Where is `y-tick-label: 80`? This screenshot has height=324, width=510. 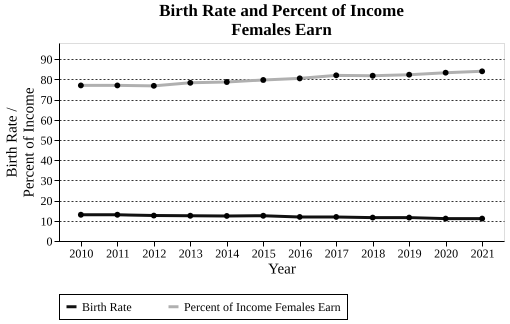 y-tick-label: 80 is located at coordinates (46, 79).